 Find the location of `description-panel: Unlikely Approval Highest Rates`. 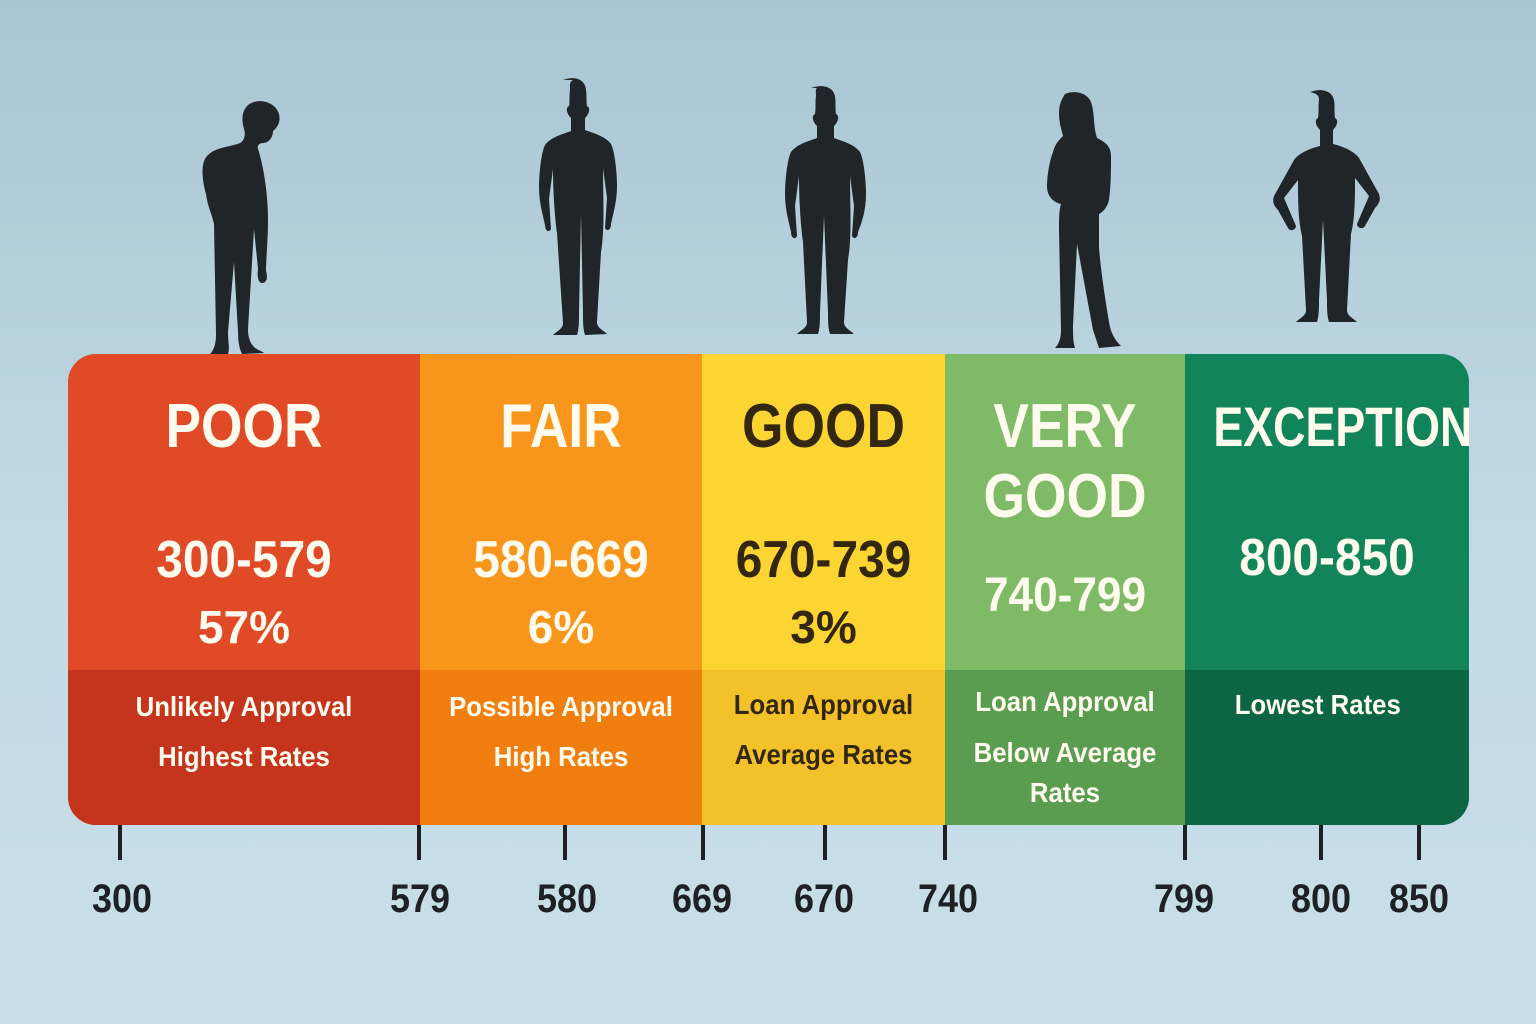

description-panel: Unlikely Approval Highest Rates is located at coordinates (244, 747).